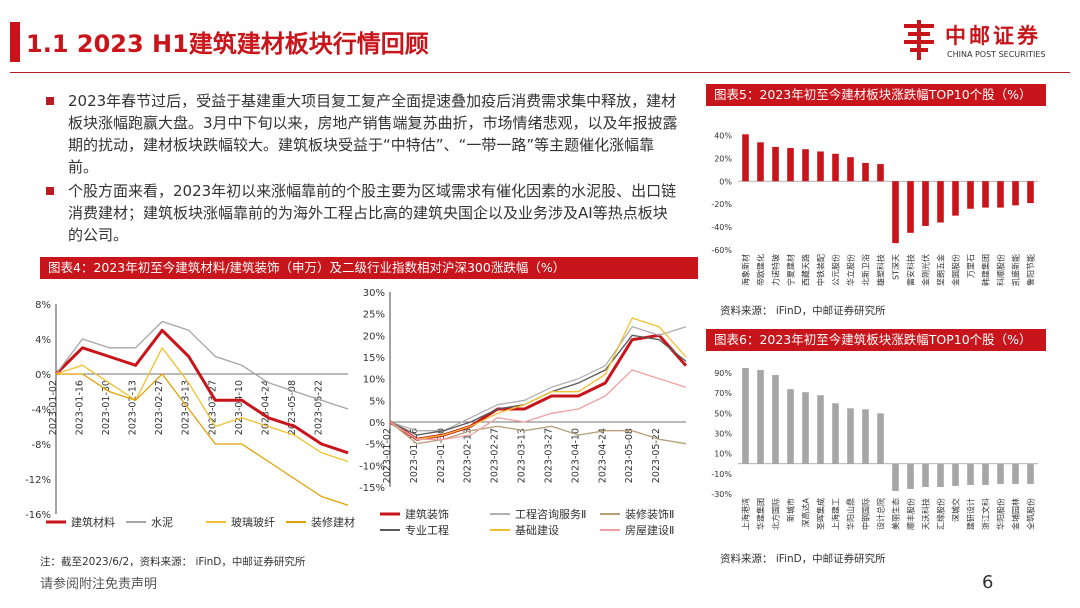 Image resolution: width=1080 pixels, height=608 pixels. I want to click on y-tick-label: -5%, so click(375, 445).